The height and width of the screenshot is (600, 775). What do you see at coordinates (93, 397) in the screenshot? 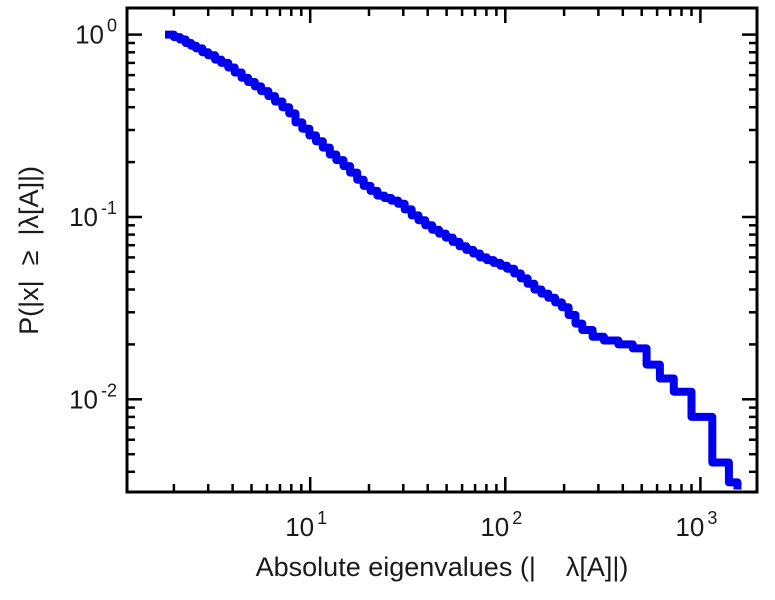
I see `y-tick-label: 10 -2` at bounding box center [93, 397].